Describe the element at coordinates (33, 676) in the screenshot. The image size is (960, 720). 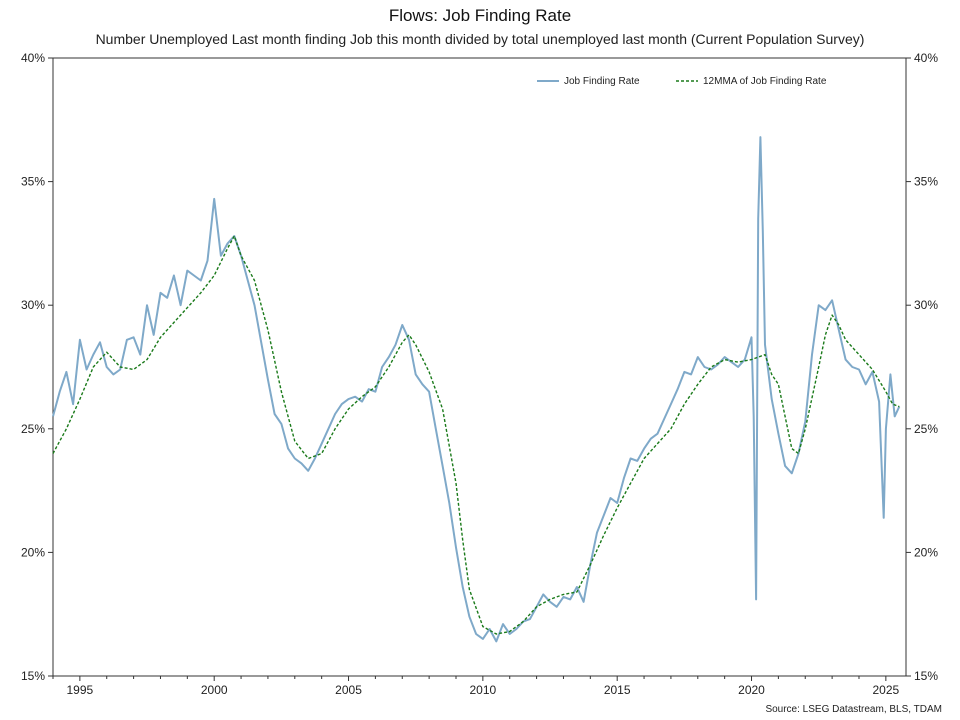
I see `y-tick-label-left: 15%` at that location.